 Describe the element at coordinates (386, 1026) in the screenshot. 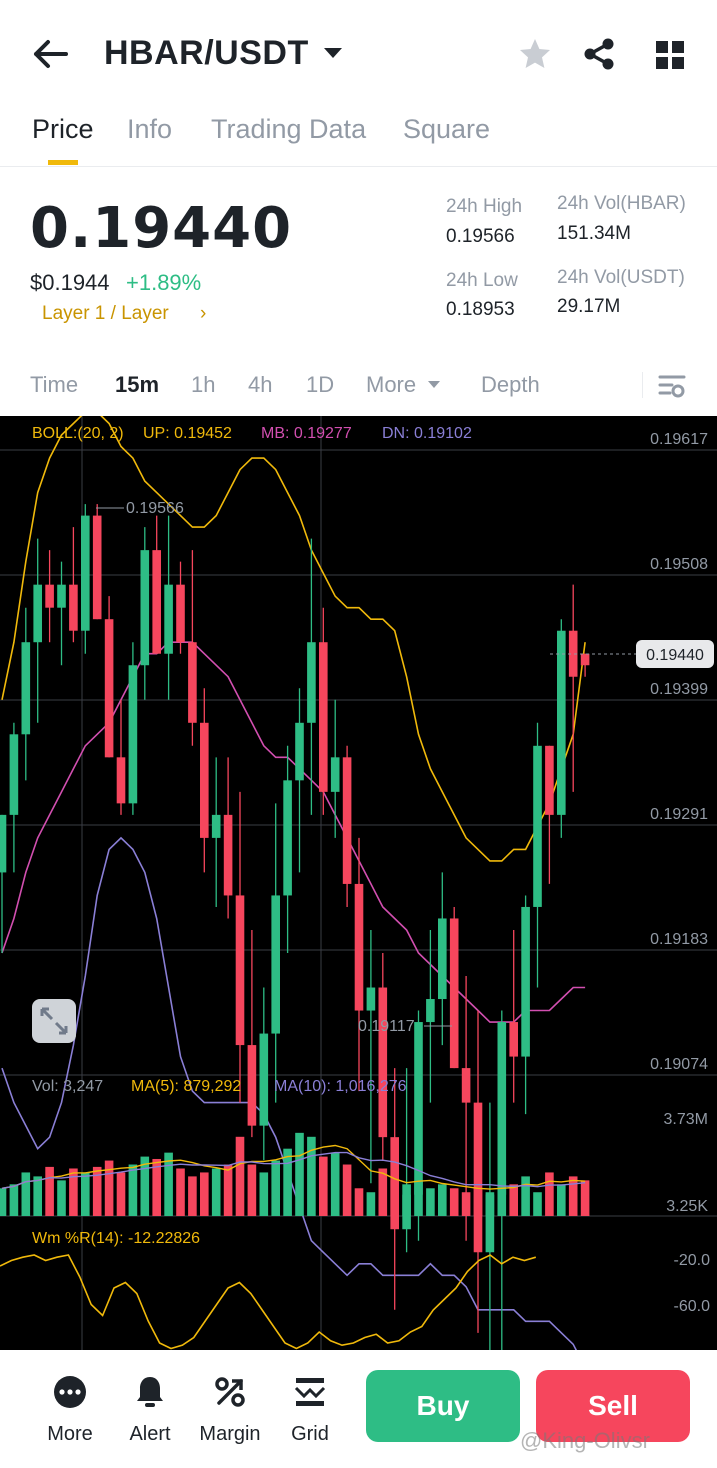

I see `low-marker: 0.19117` at that location.